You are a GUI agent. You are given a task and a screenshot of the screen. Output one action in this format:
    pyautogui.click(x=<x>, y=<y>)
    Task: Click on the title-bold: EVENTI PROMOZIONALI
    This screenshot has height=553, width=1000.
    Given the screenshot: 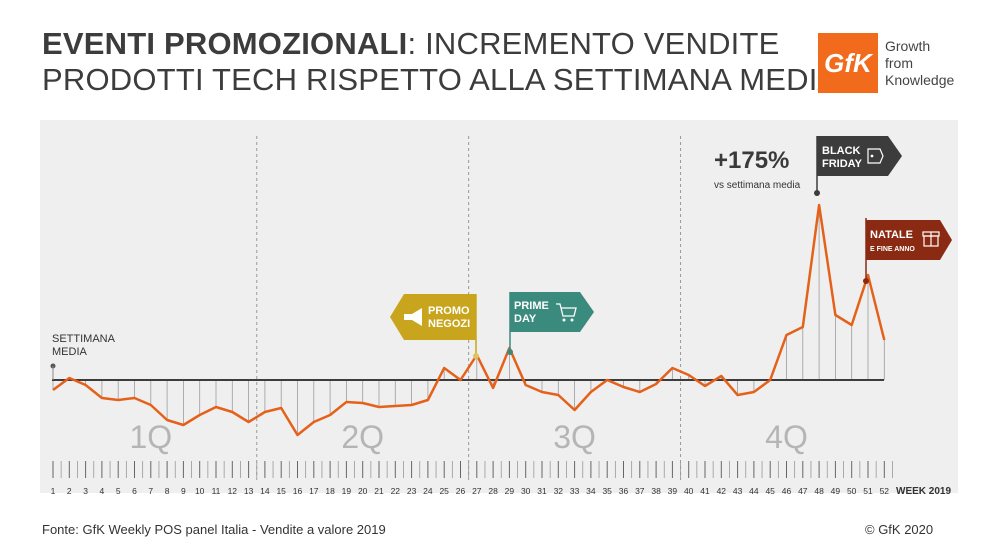 What is the action you would take?
    pyautogui.click(x=225, y=43)
    